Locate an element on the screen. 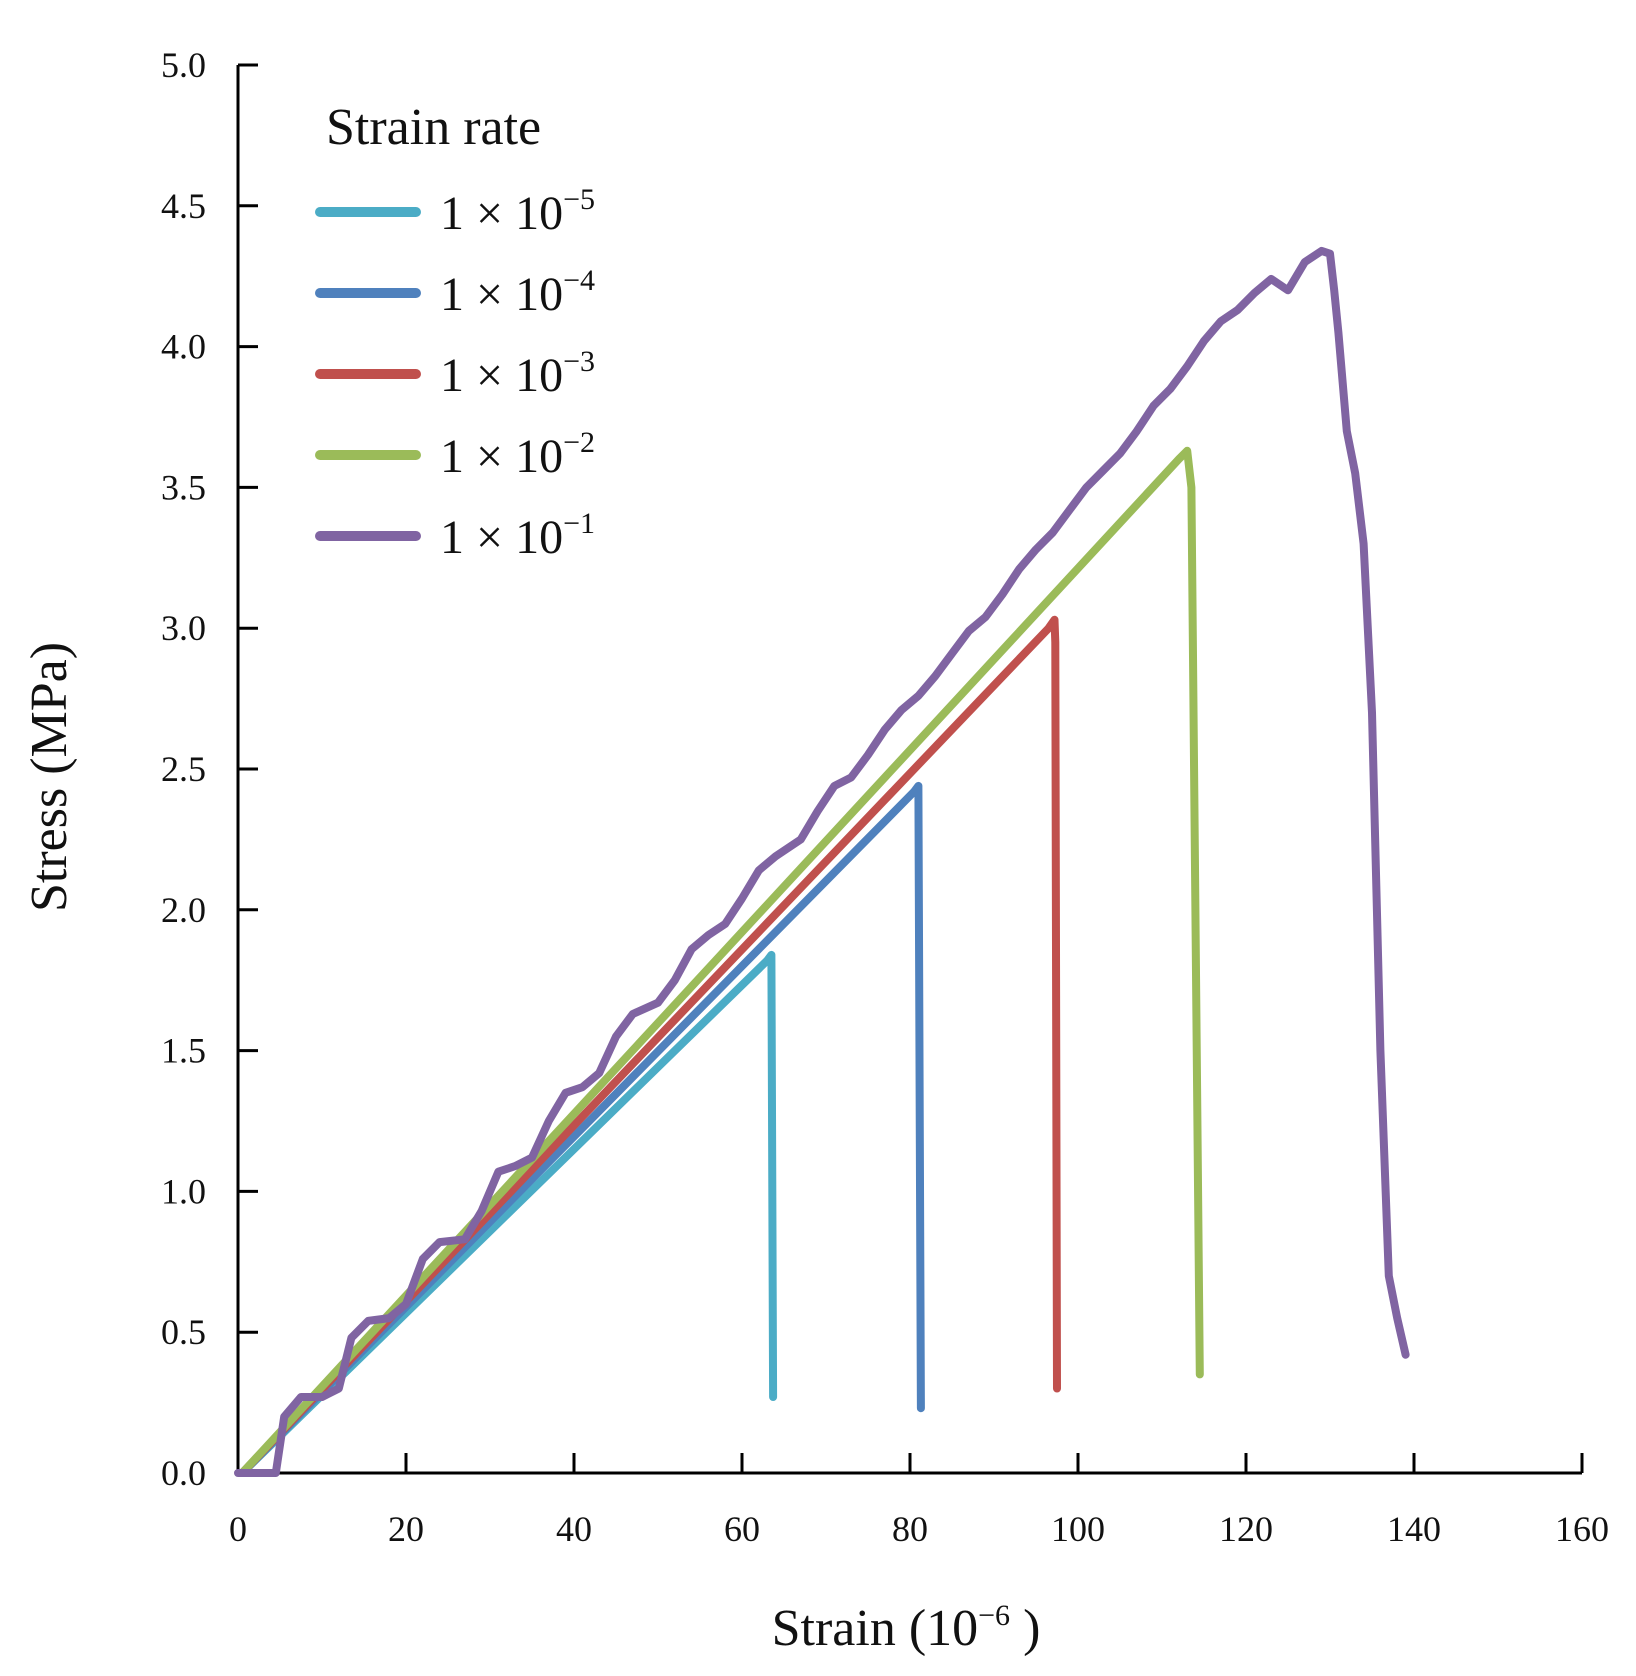  legend-label-exponent: −3 is located at coordinates (579, 361).